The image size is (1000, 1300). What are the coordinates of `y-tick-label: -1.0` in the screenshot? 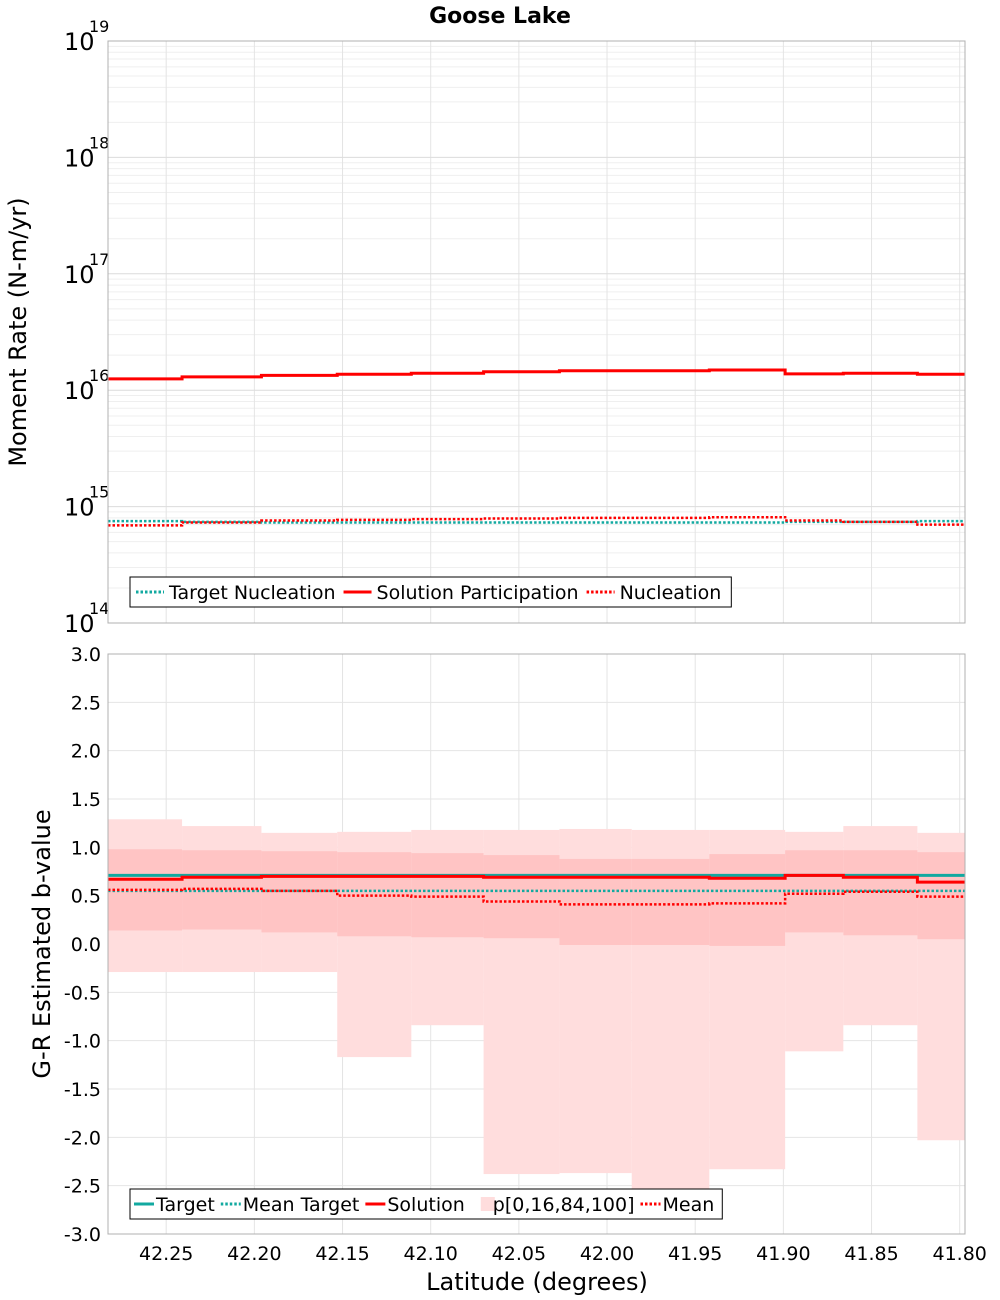 It's located at (82, 1042).